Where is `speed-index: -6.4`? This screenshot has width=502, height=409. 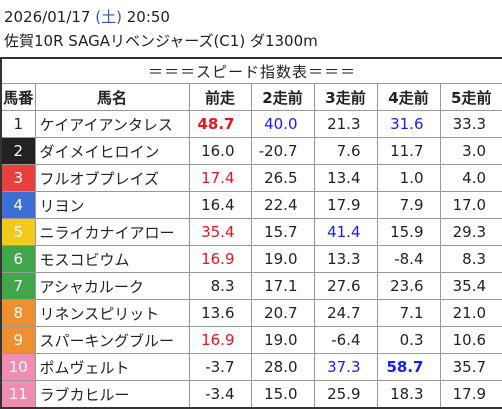 speed-index: -6.4 is located at coordinates (345, 340).